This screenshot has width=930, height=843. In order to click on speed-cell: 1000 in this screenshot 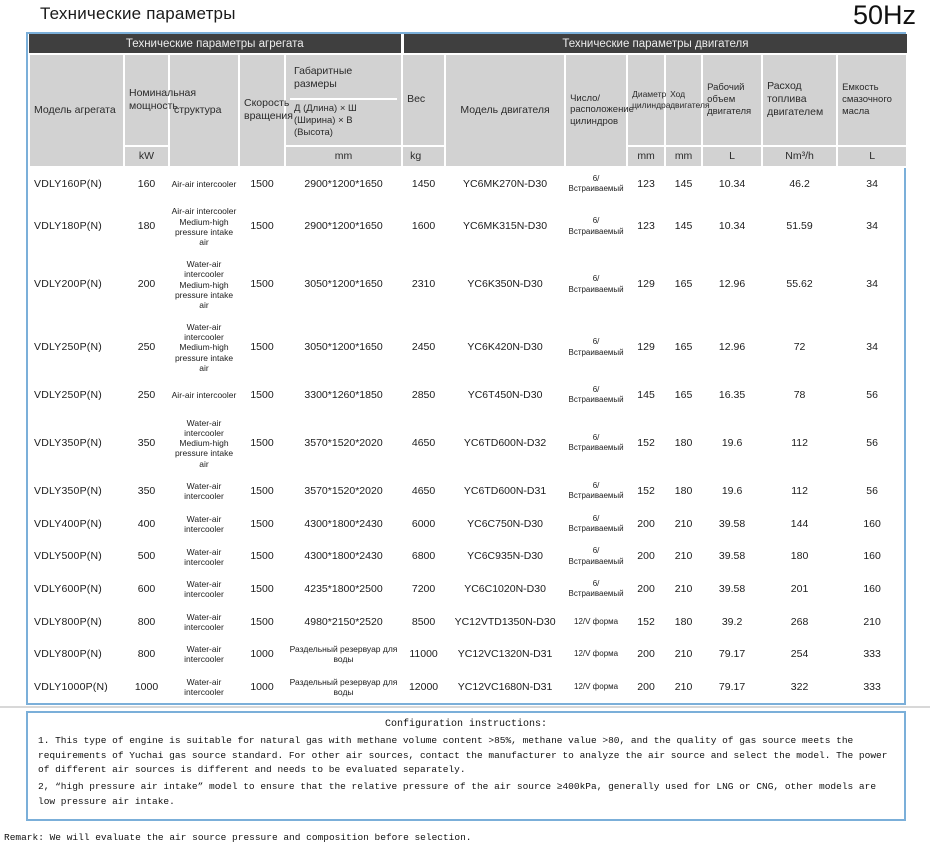, I will do `click(262, 686)`.